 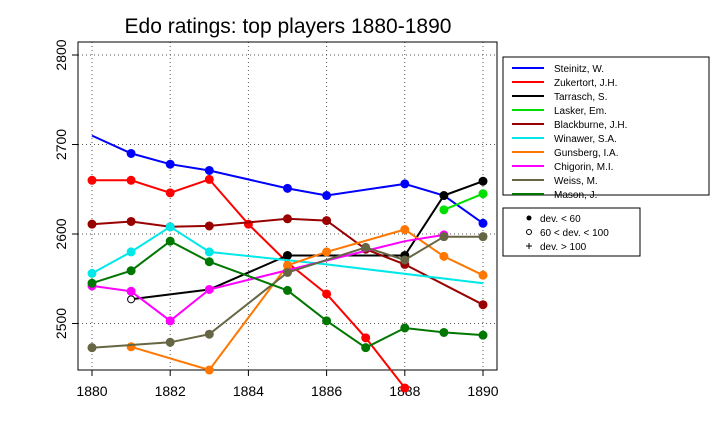 I want to click on chart-title: Edo ratings: top players 1880-1890, so click(x=288, y=26).